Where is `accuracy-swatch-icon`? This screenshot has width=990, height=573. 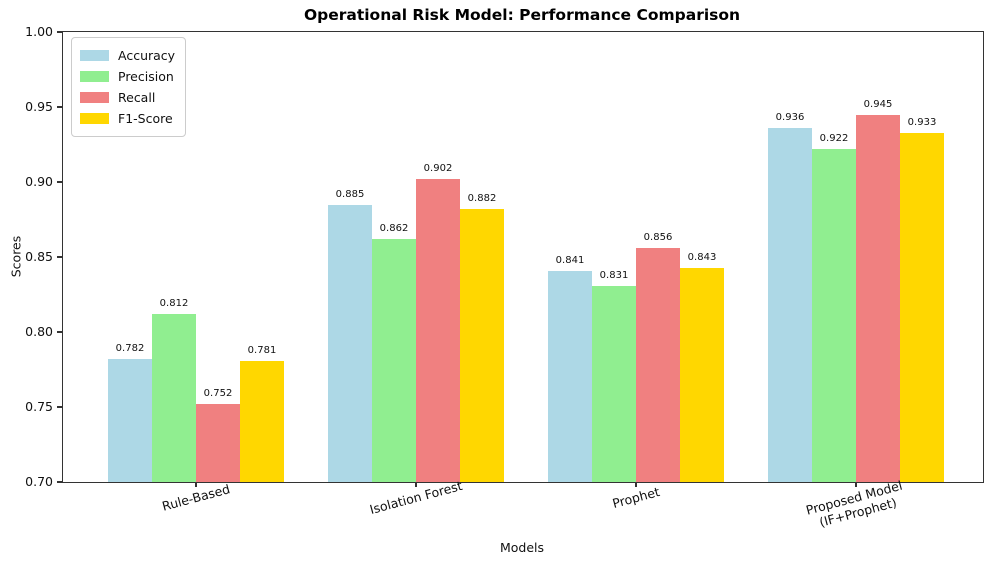
accuracy-swatch-icon is located at coordinates (94, 55).